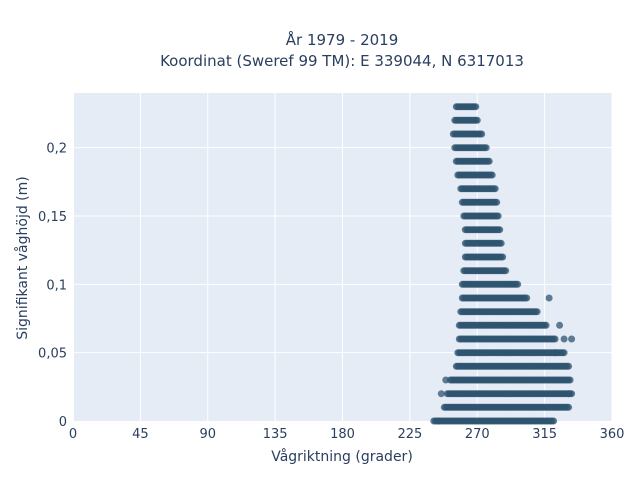  What do you see at coordinates (140, 434) in the screenshot?
I see `x-tick-label: 45` at bounding box center [140, 434].